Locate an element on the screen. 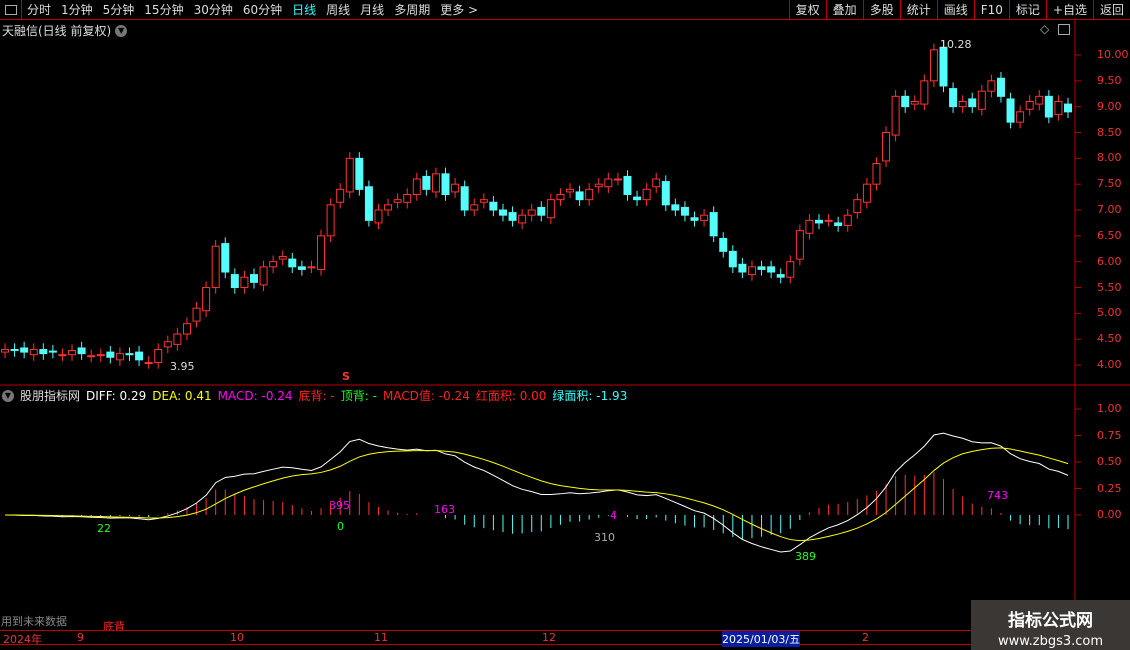  sidebar-toggle-icon is located at coordinates (11, 10).